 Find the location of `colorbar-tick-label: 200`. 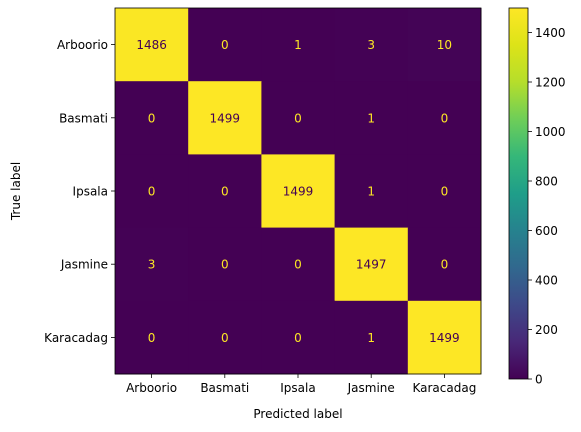

colorbar-tick-label: 200 is located at coordinates (546, 330).